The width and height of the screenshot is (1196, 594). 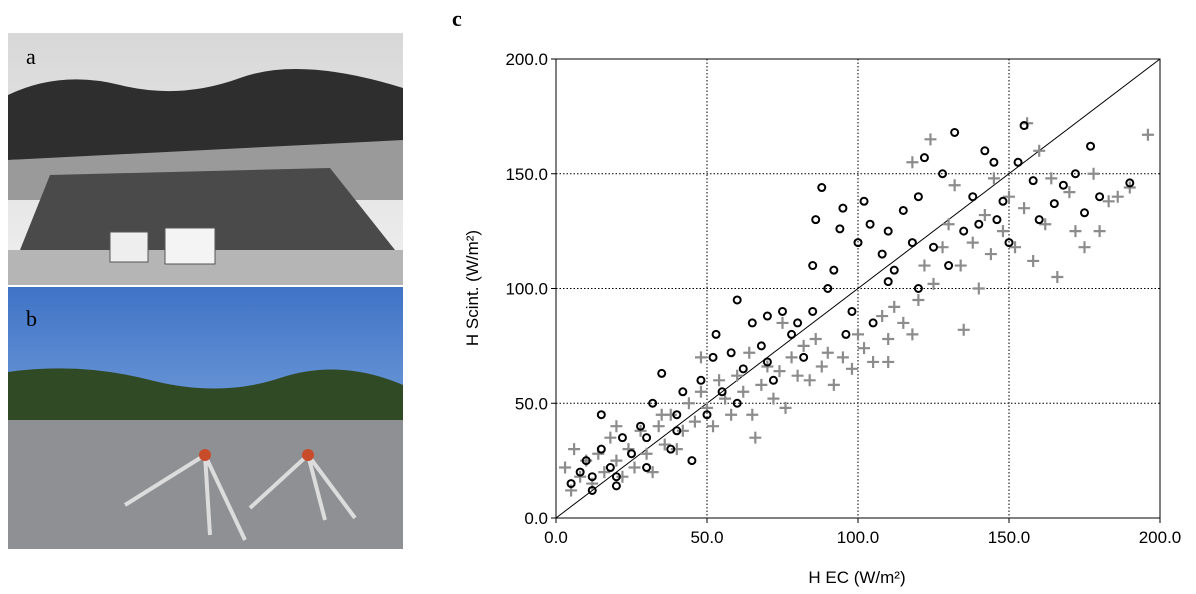 What do you see at coordinates (1160, 537) in the screenshot?
I see `x-tick-label: 200.0` at bounding box center [1160, 537].